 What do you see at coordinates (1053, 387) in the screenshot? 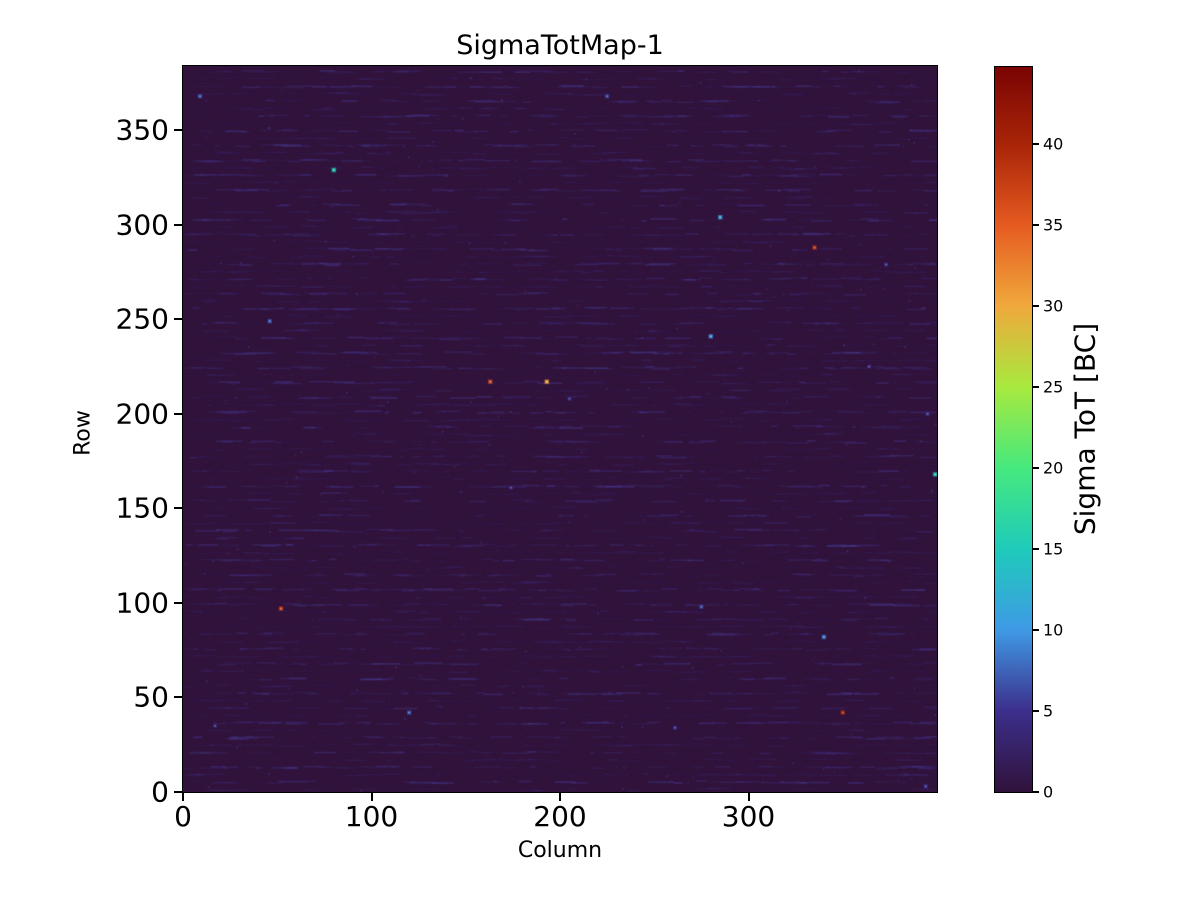
I see `colorbar-tick-label: 25` at bounding box center [1053, 387].